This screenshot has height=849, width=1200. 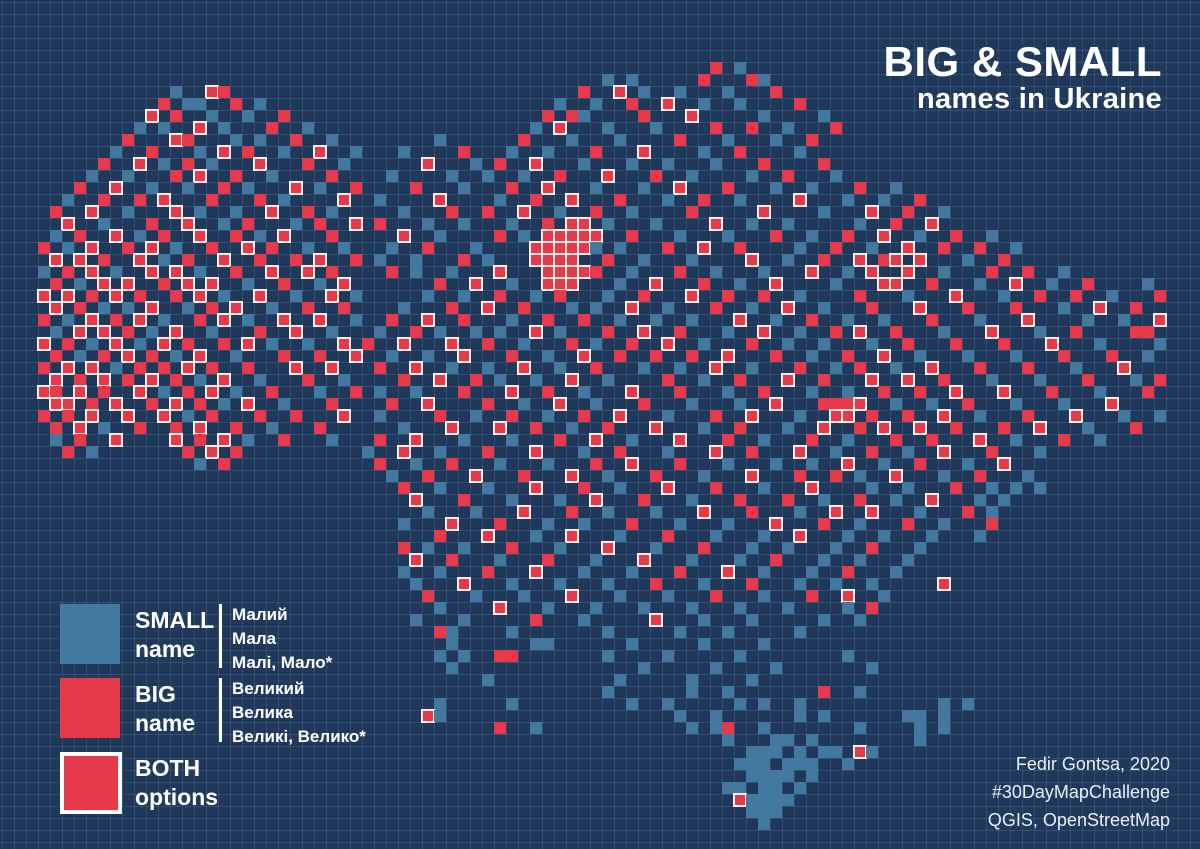 I want to click on example-line: Великі, Велико*, so click(x=299, y=736).